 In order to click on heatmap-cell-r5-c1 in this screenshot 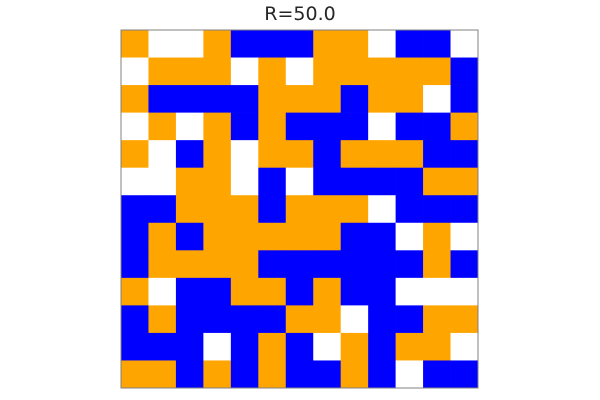, I will do `click(162, 181)`.